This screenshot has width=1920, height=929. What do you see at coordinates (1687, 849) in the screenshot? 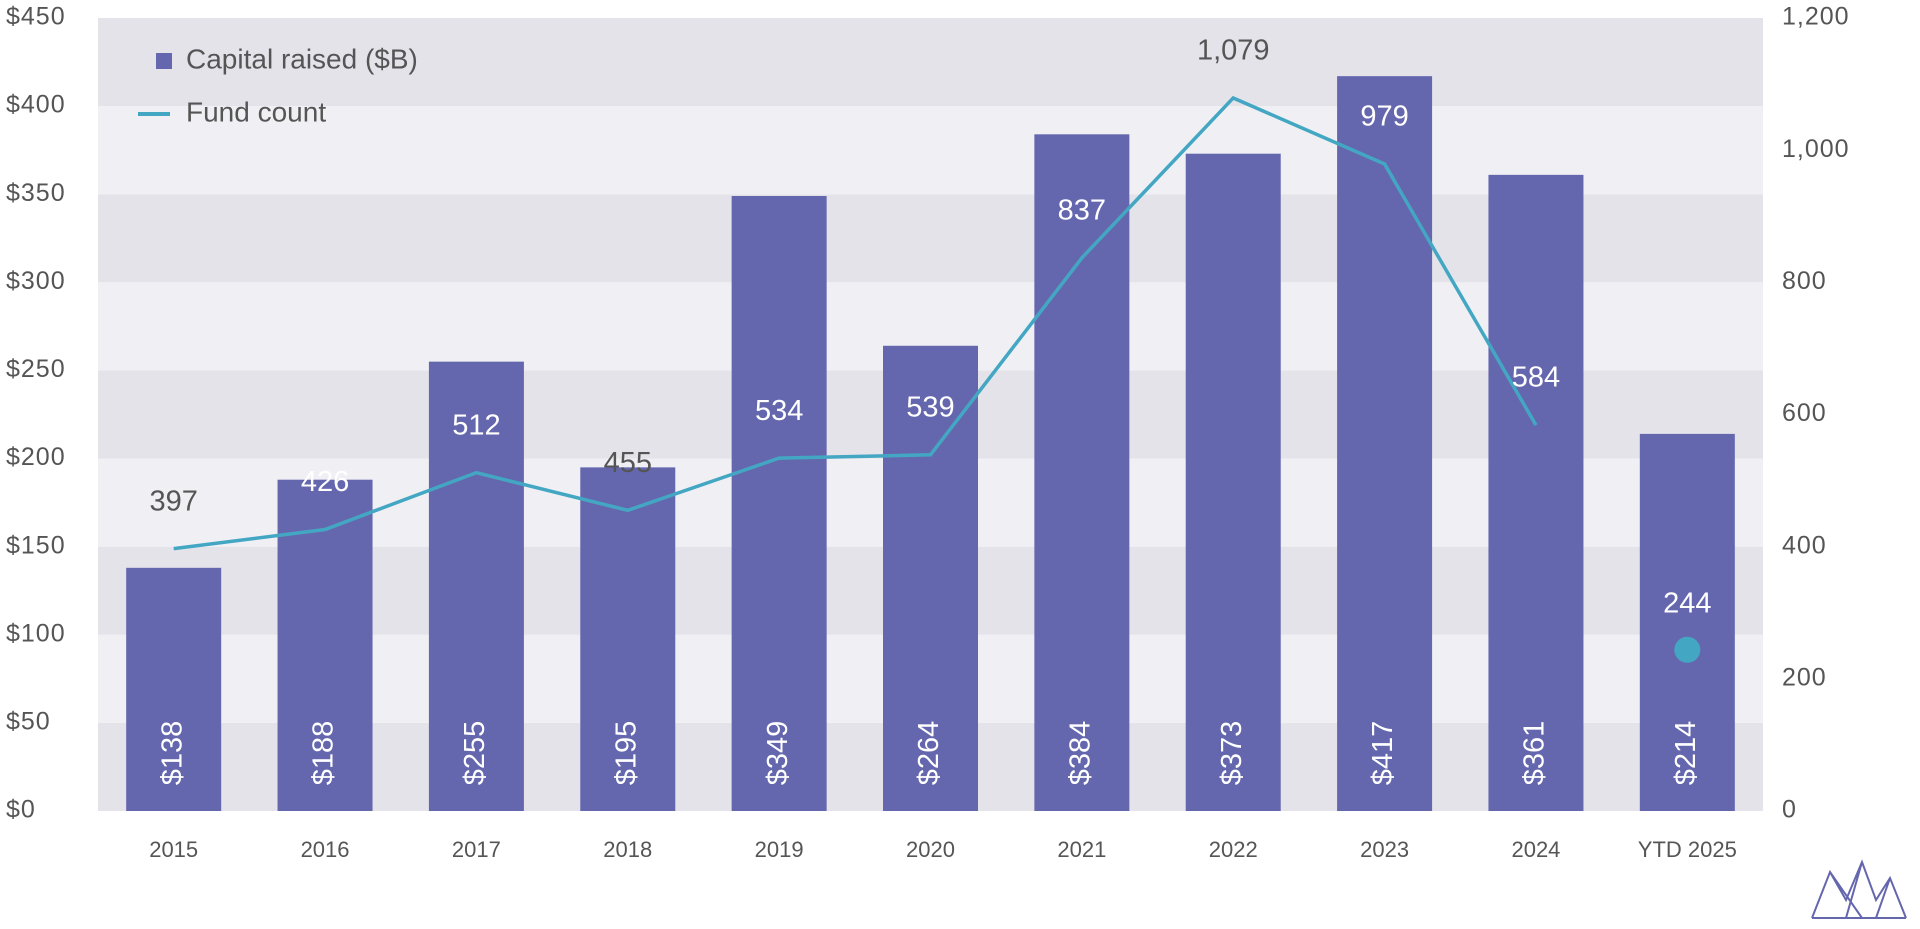
I see `x-tick-label: YTD 2025` at bounding box center [1687, 849].